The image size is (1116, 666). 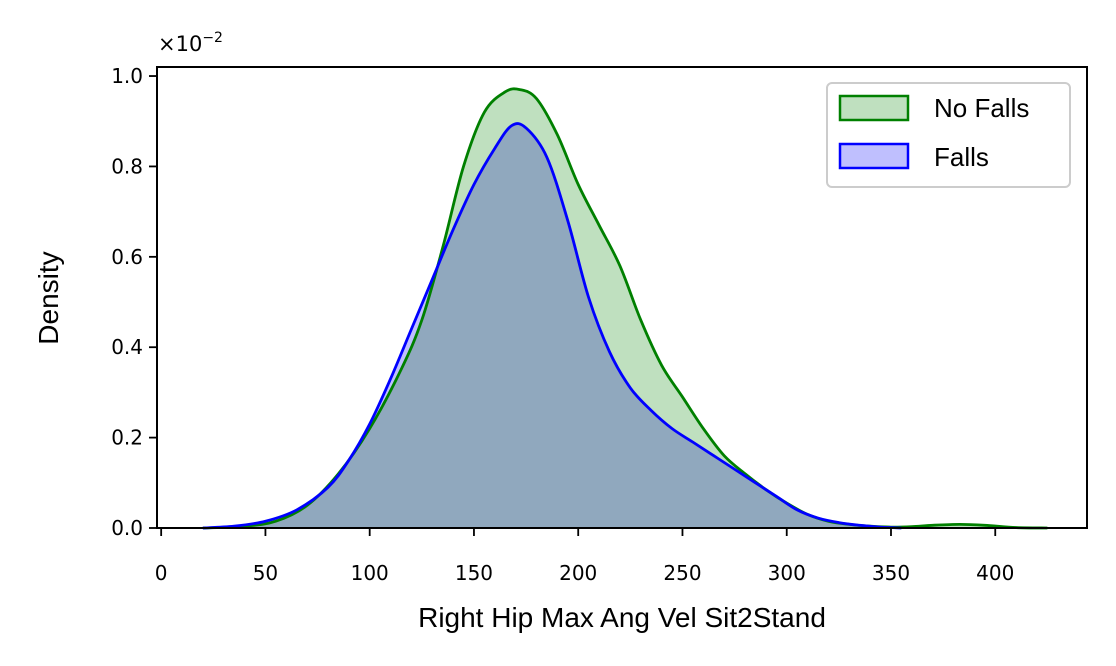 What do you see at coordinates (127, 257) in the screenshot?
I see `y-tick-label-3: 0.6` at bounding box center [127, 257].